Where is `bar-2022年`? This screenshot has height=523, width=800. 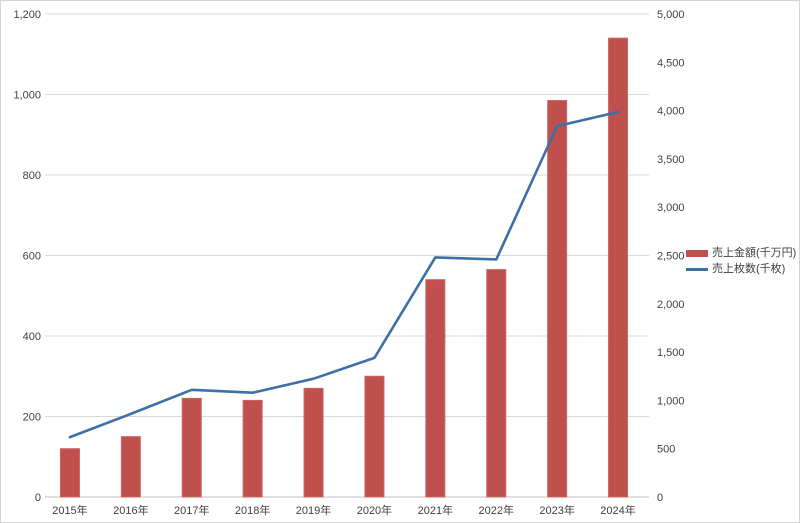 bar-2022年 is located at coordinates (496, 383).